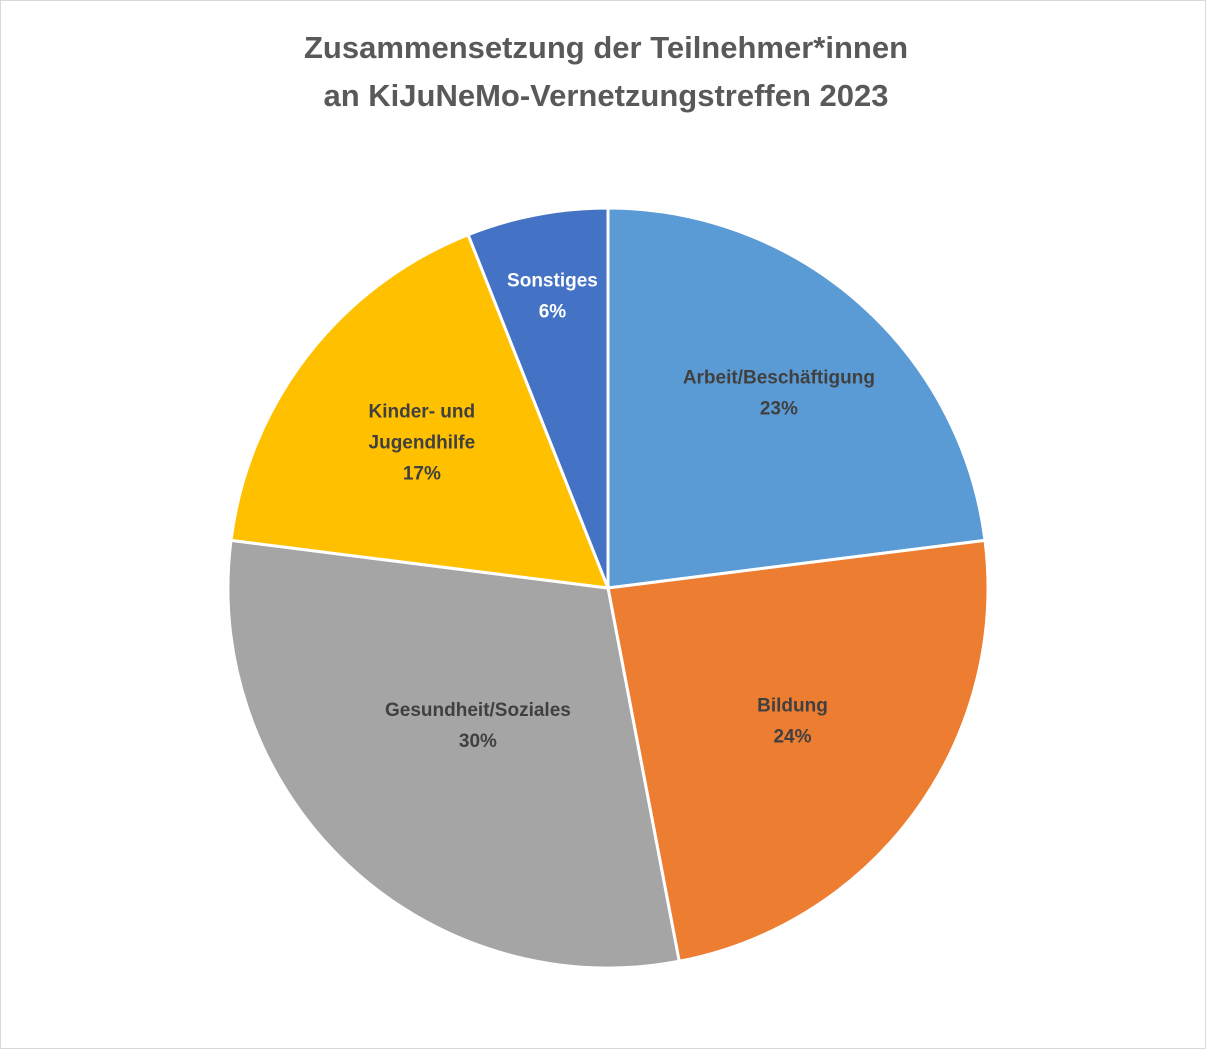  I want to click on chart-title: an KiJuNeMo-Vernetzungstreffen 2023, so click(605, 95).